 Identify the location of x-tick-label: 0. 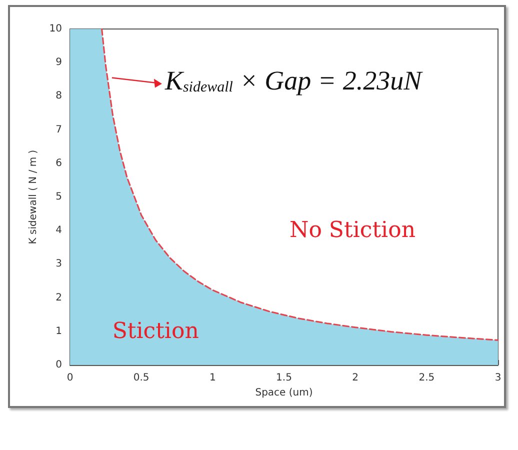
(70, 378).